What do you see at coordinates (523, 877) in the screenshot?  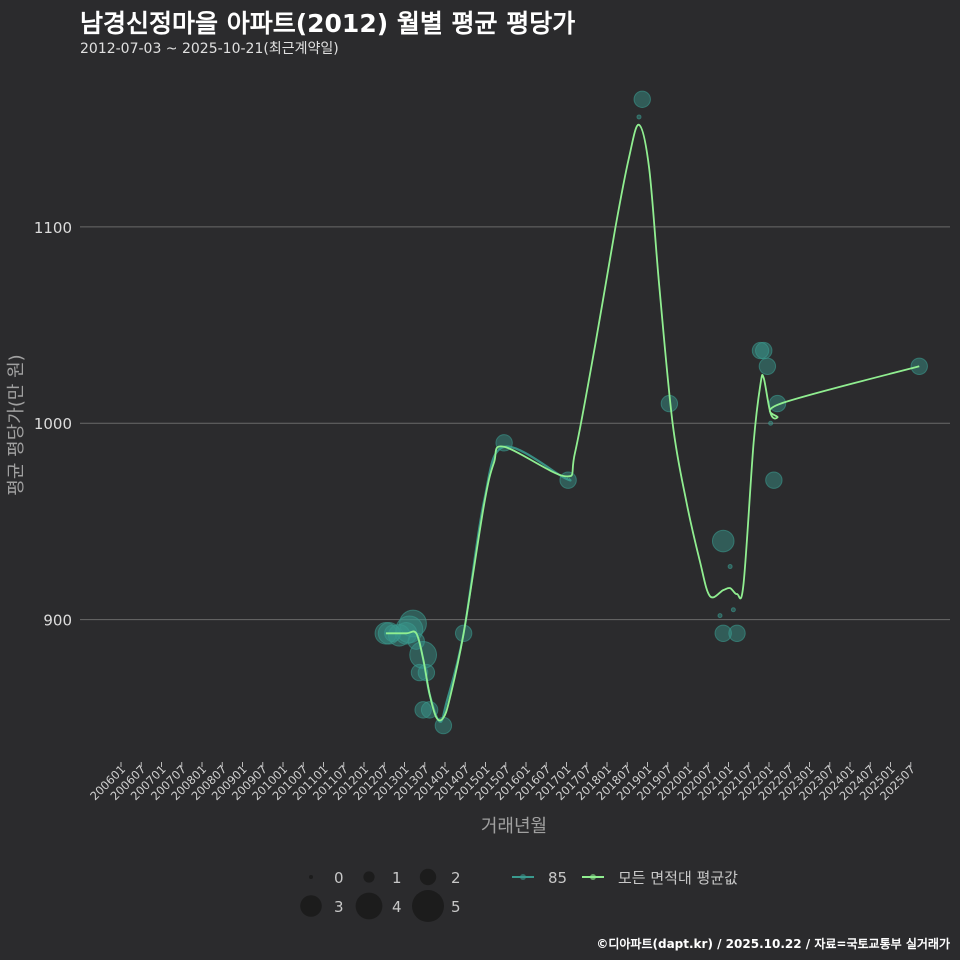 I see `legend-85-marker` at bounding box center [523, 877].